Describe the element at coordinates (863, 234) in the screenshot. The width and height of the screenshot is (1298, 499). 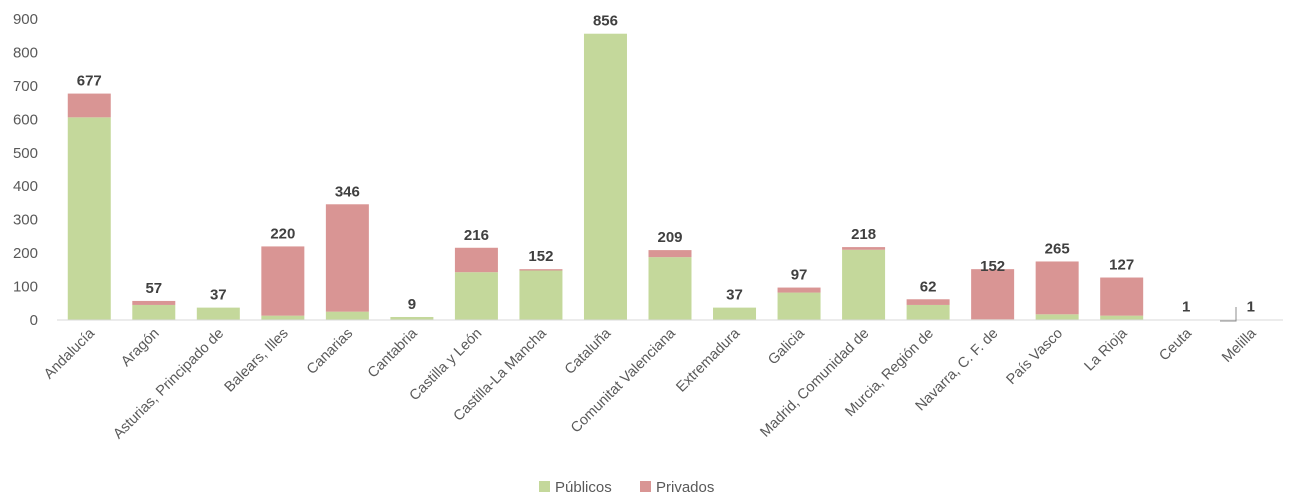
I see `total-label: 218` at that location.